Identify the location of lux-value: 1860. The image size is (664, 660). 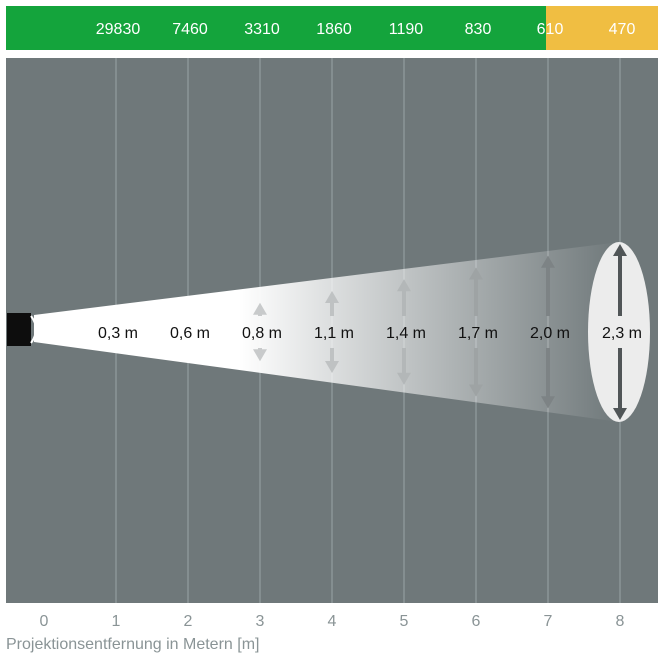
(334, 29).